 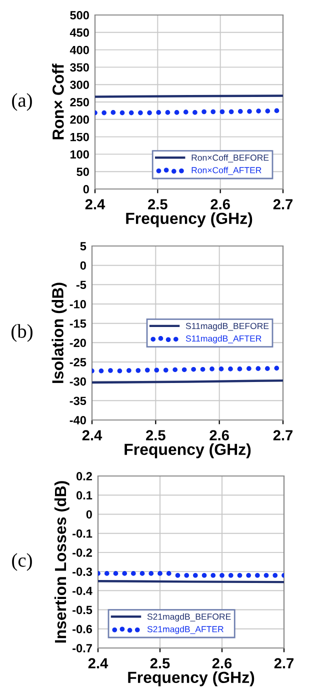 What do you see at coordinates (78, 362) in the screenshot?
I see `y-tick-label: -25` at bounding box center [78, 362].